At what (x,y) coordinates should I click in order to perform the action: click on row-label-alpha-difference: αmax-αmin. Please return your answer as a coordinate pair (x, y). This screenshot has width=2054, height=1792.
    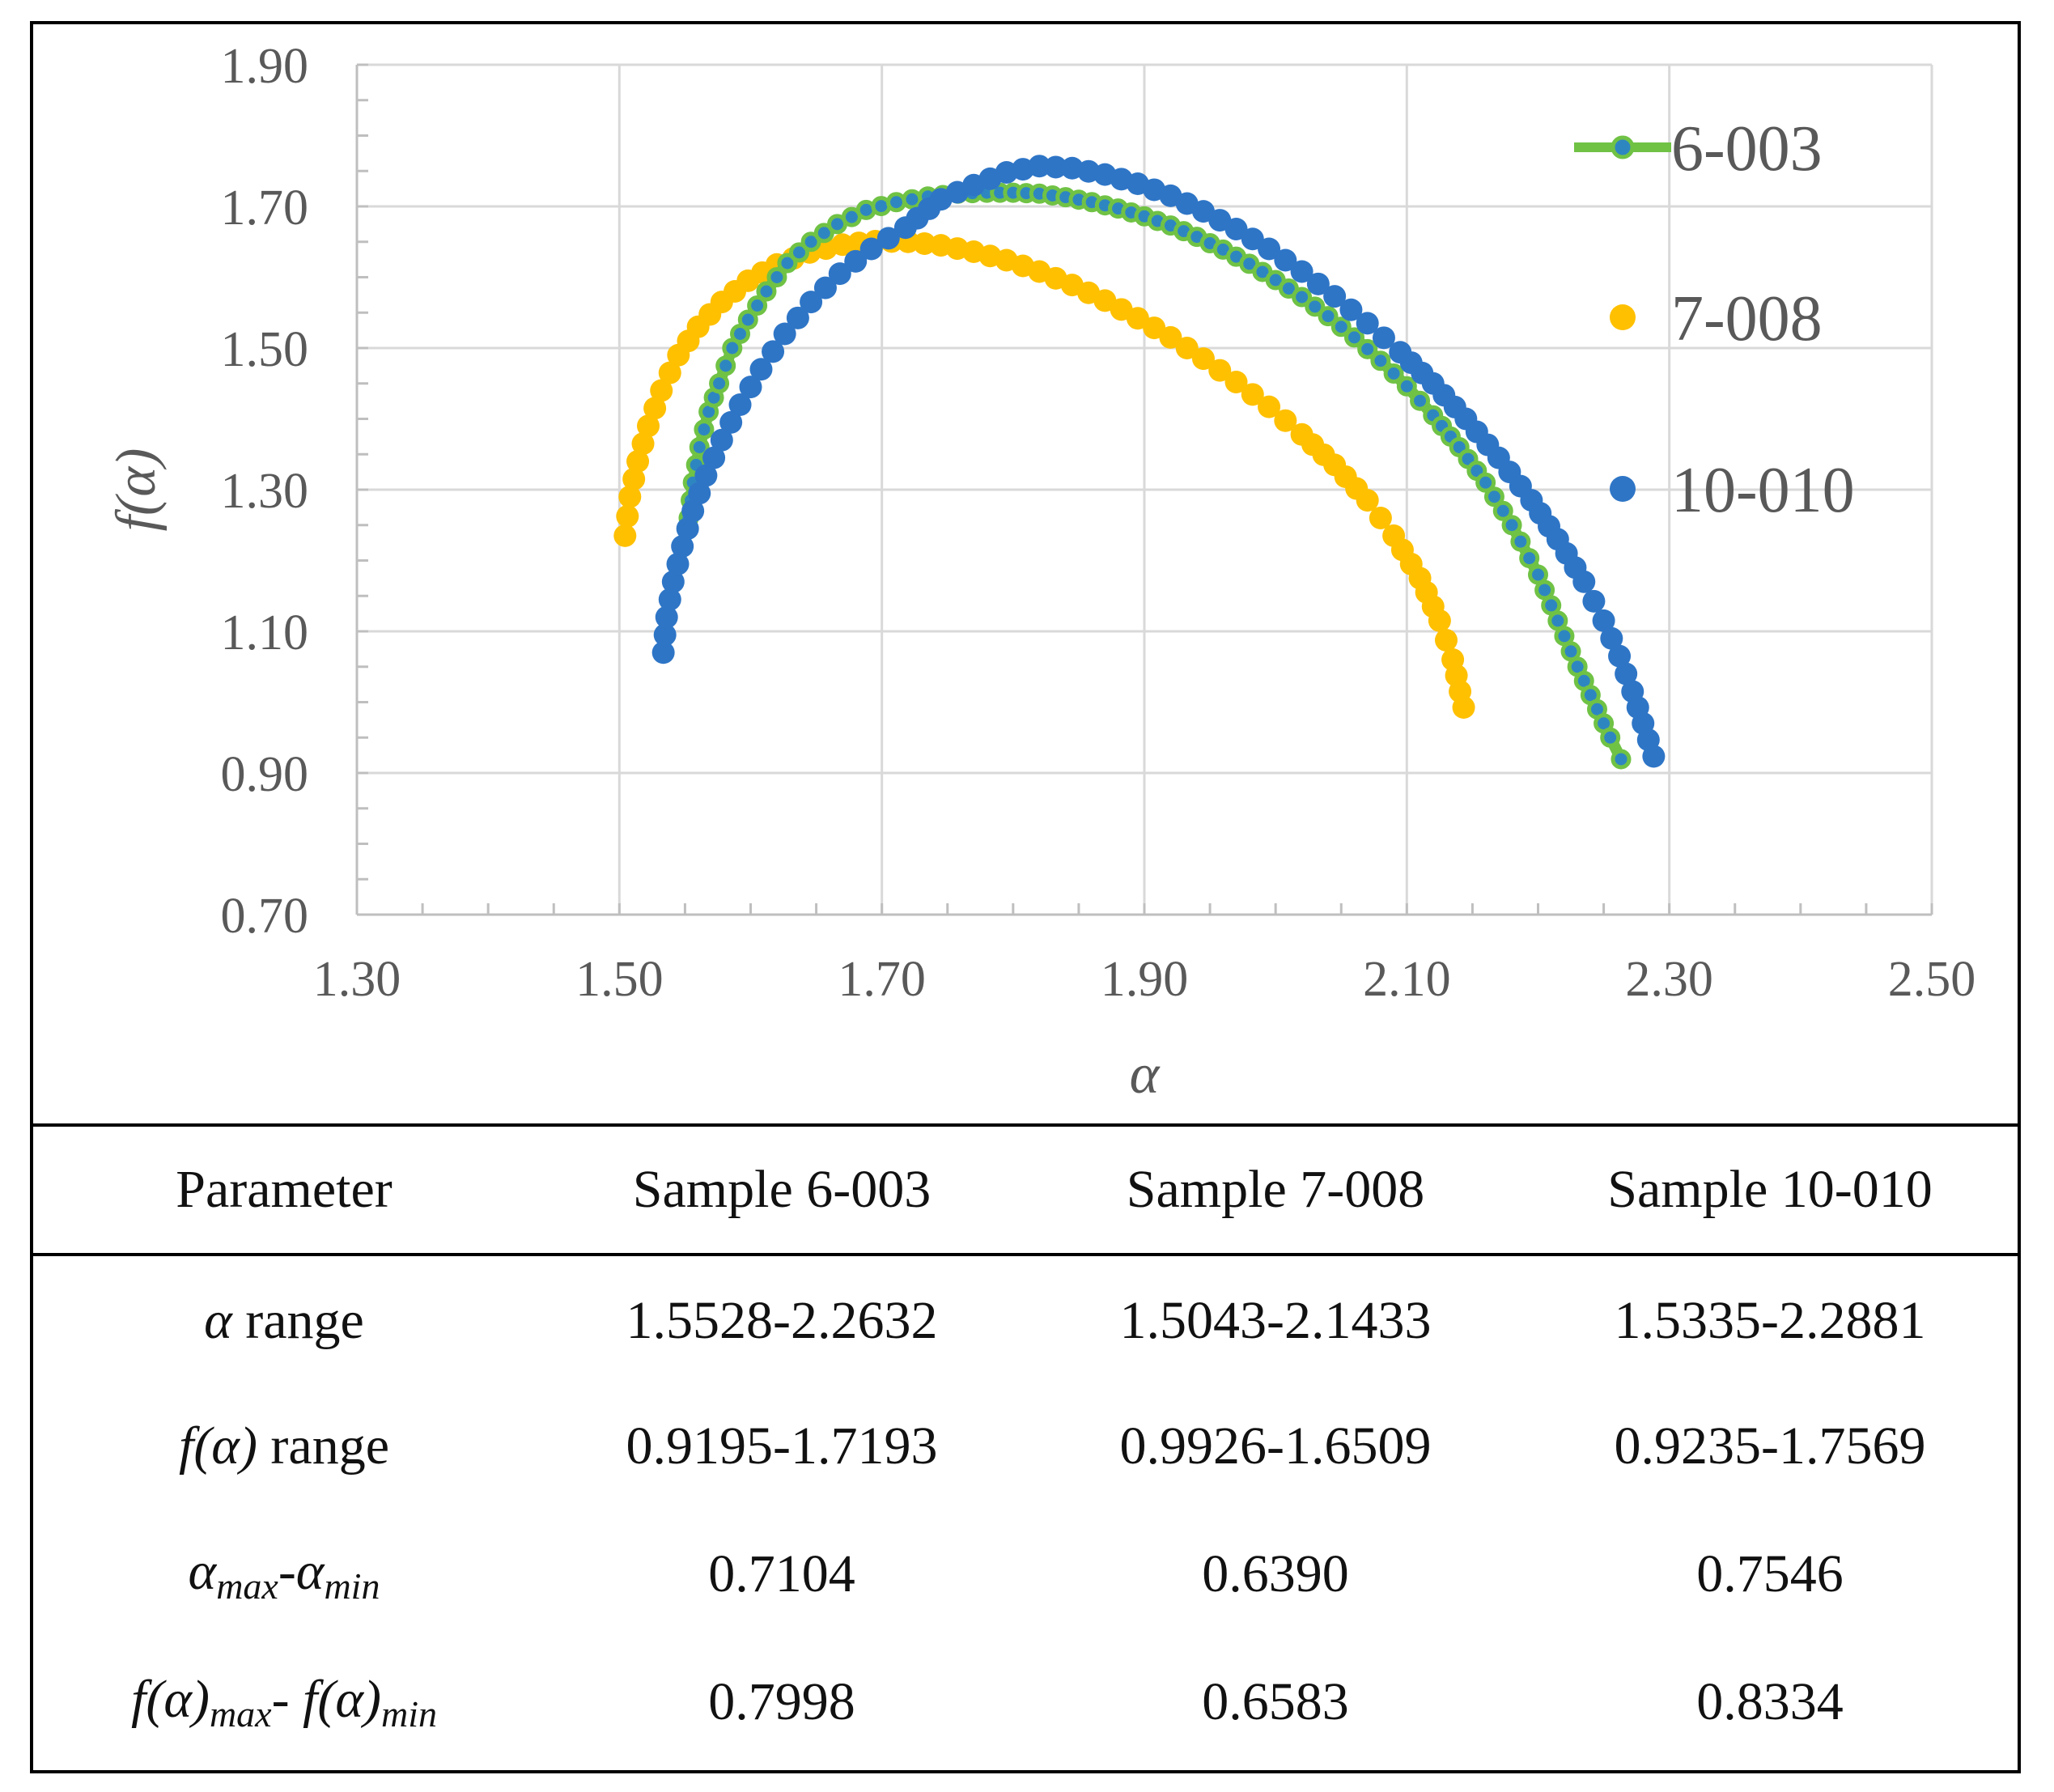
    Looking at the image, I should click on (284, 1574).